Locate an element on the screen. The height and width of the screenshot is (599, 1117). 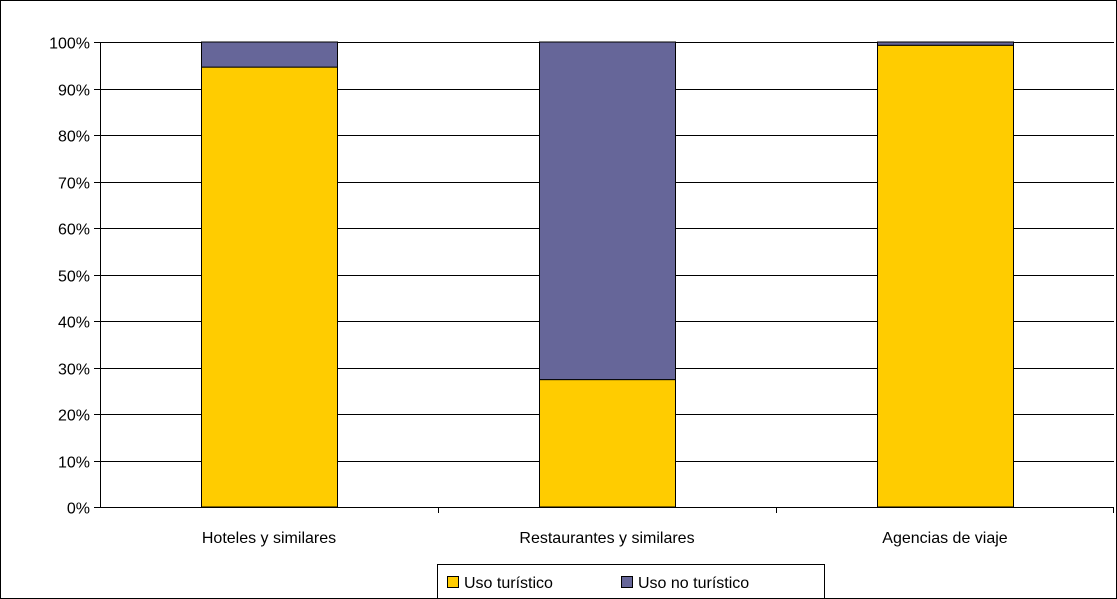
y-tick-label: 90% is located at coordinates (74, 91).